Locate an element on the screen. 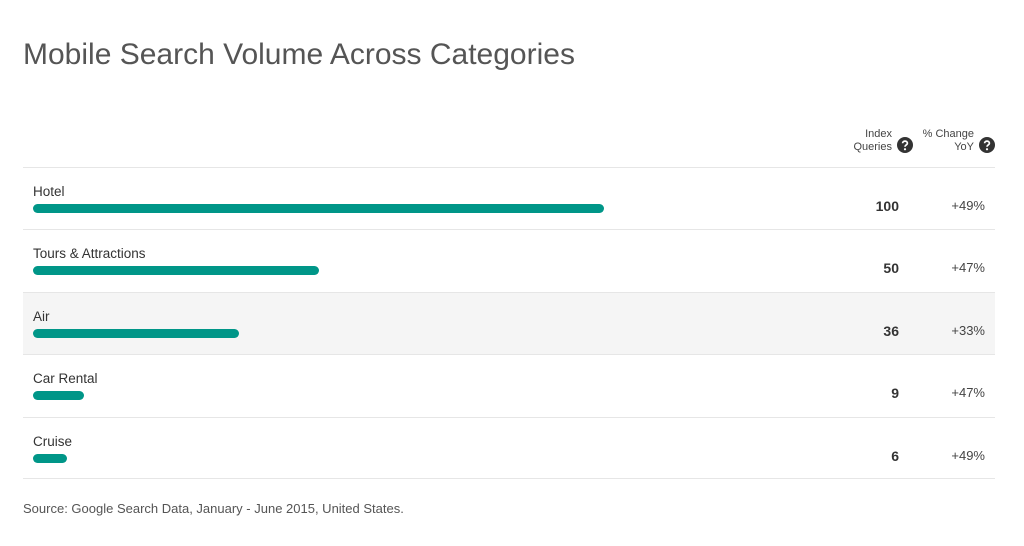 This screenshot has height=546, width=1024. row-divider is located at coordinates (509, 478).